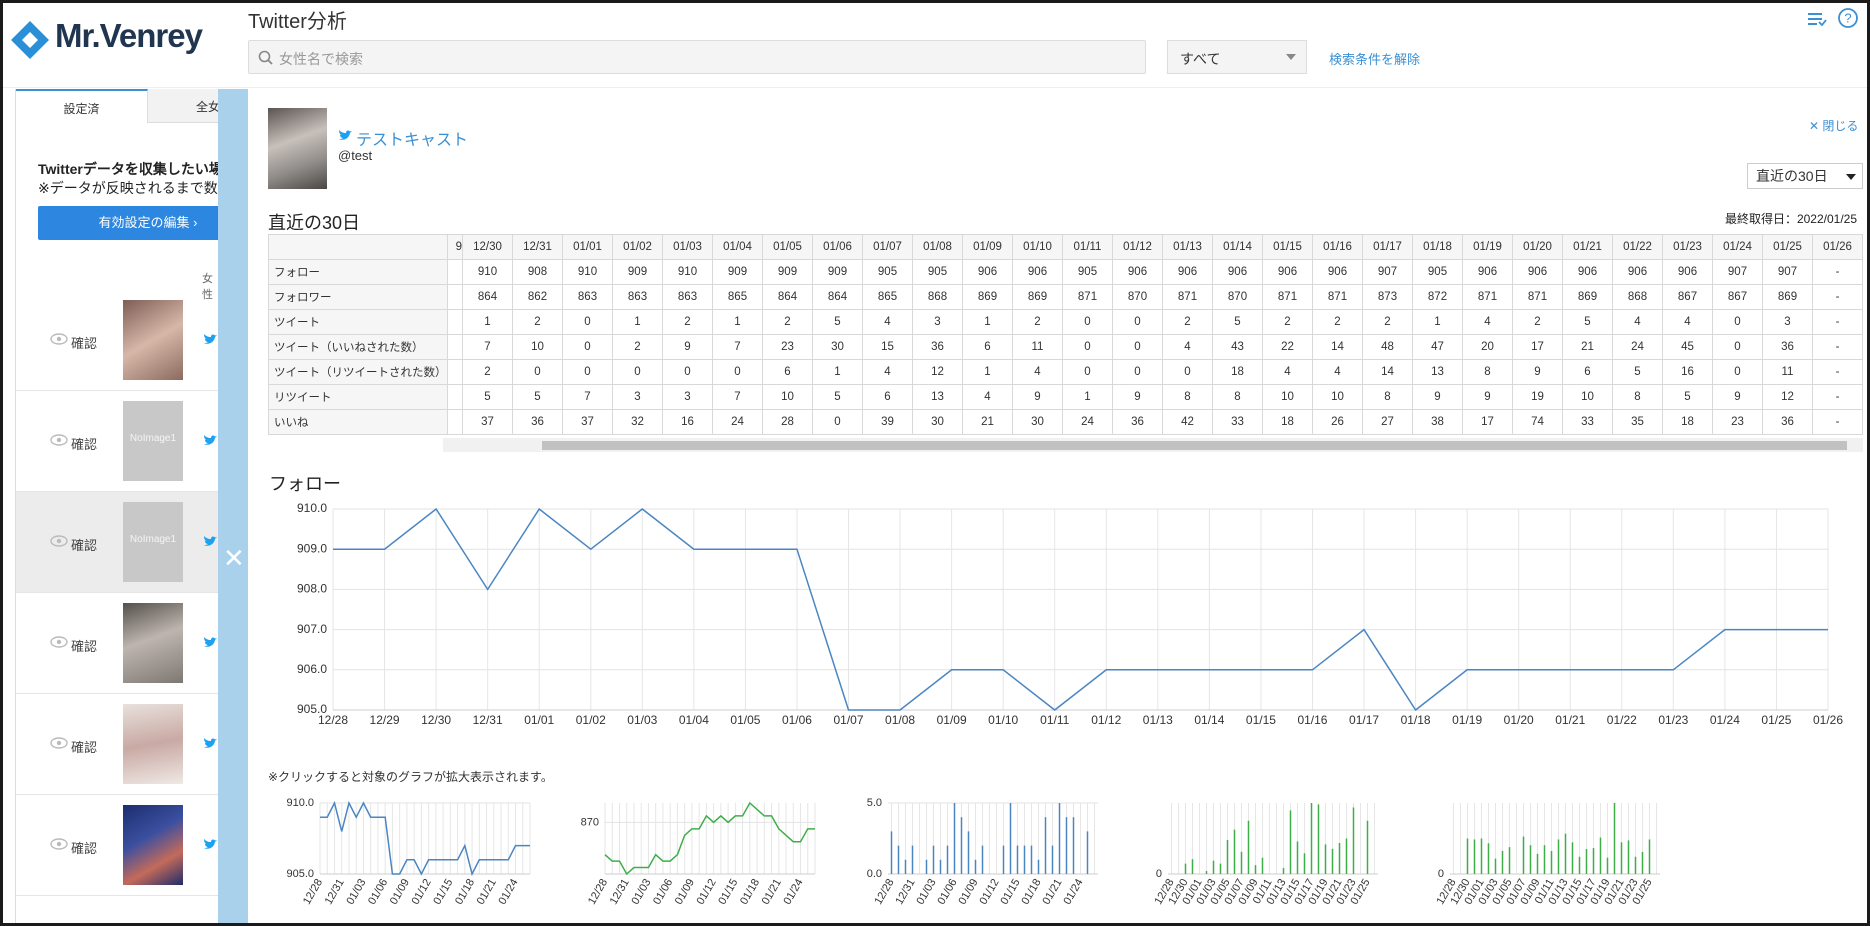 Image resolution: width=1870 pixels, height=926 pixels. I want to click on column-header: 女性, so click(207, 287).